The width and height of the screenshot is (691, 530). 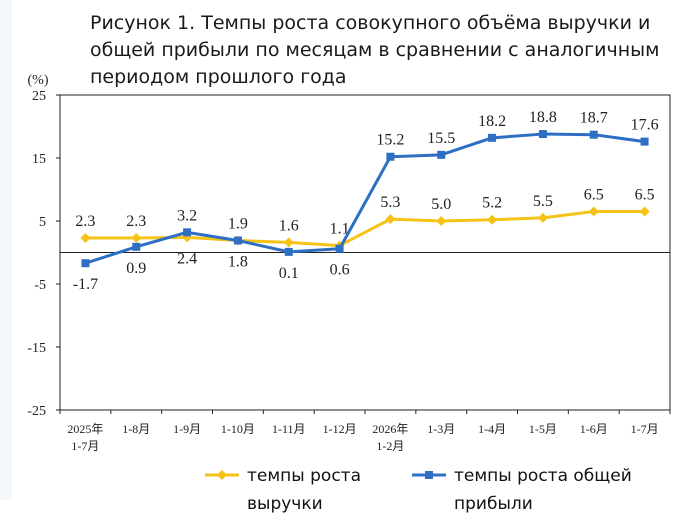 What do you see at coordinates (594, 429) in the screenshot?
I see `x-tick-label: 1-6月` at bounding box center [594, 429].